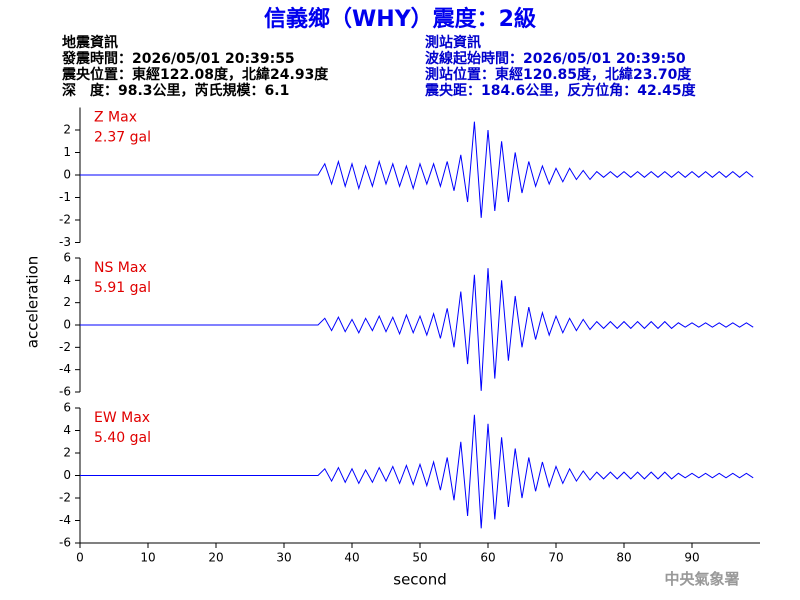  What do you see at coordinates (283, 558) in the screenshot?
I see `x-tick-label: 30` at bounding box center [283, 558].